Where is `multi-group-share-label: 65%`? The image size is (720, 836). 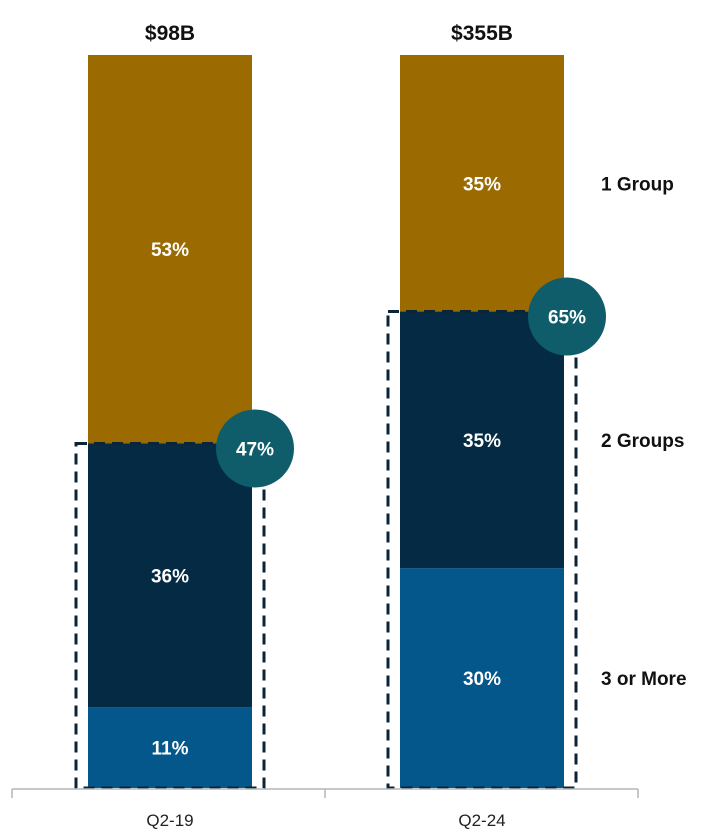
multi-group-share-label: 65% is located at coordinates (567, 318).